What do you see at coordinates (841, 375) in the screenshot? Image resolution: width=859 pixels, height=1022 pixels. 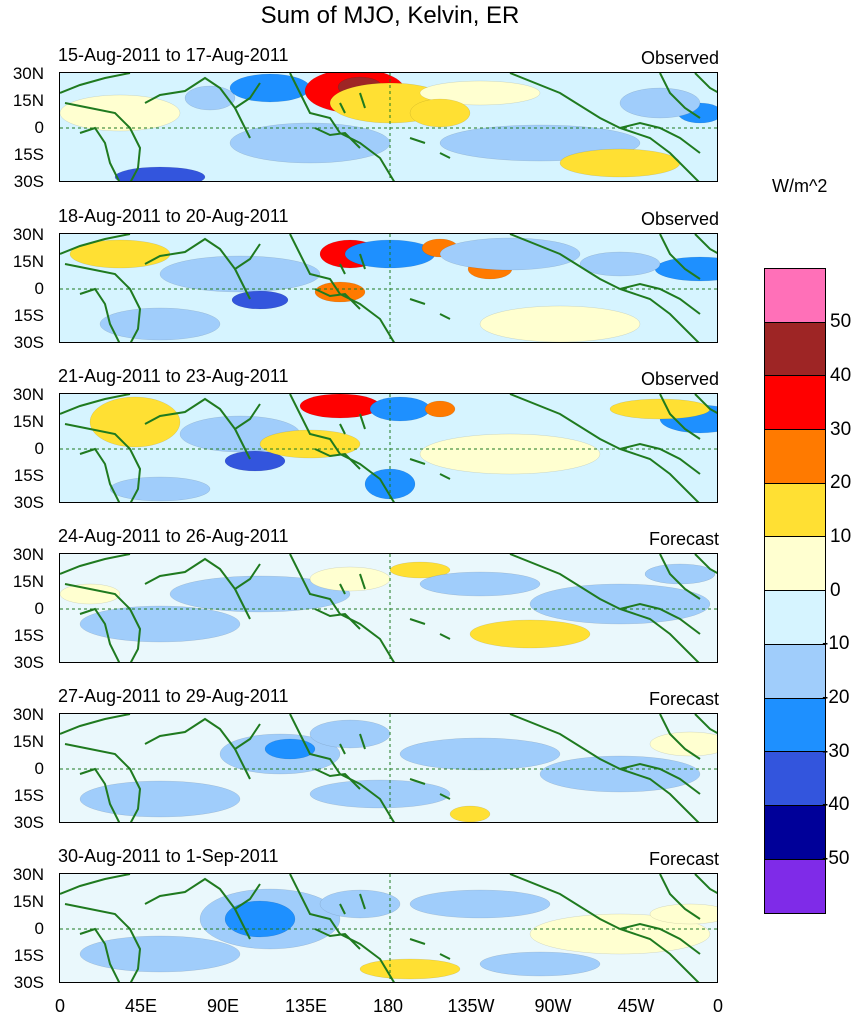 I see `colorbar-label-40: 40` at bounding box center [841, 375].